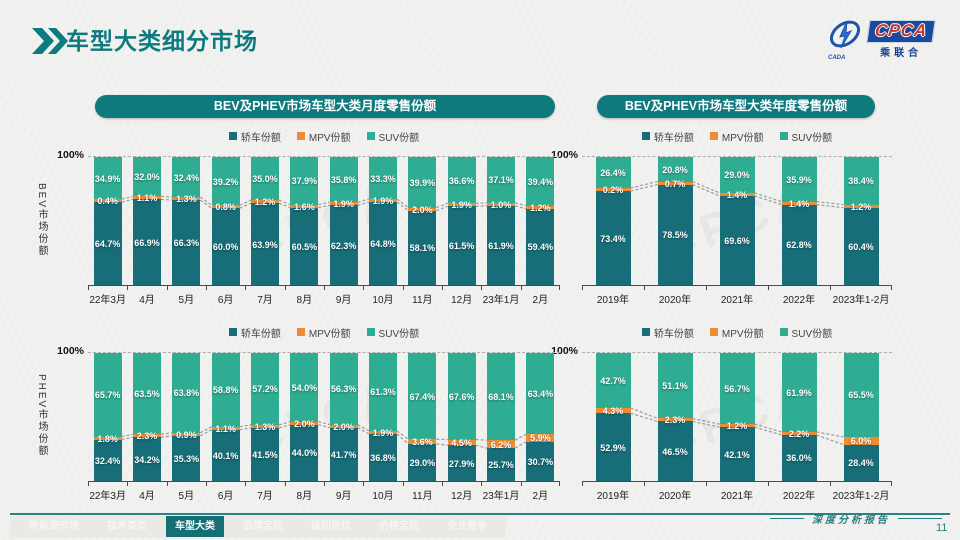 The image size is (960, 540). What do you see at coordinates (265, 389) in the screenshot?
I see `bar-value-label: 57.2%` at bounding box center [265, 389].